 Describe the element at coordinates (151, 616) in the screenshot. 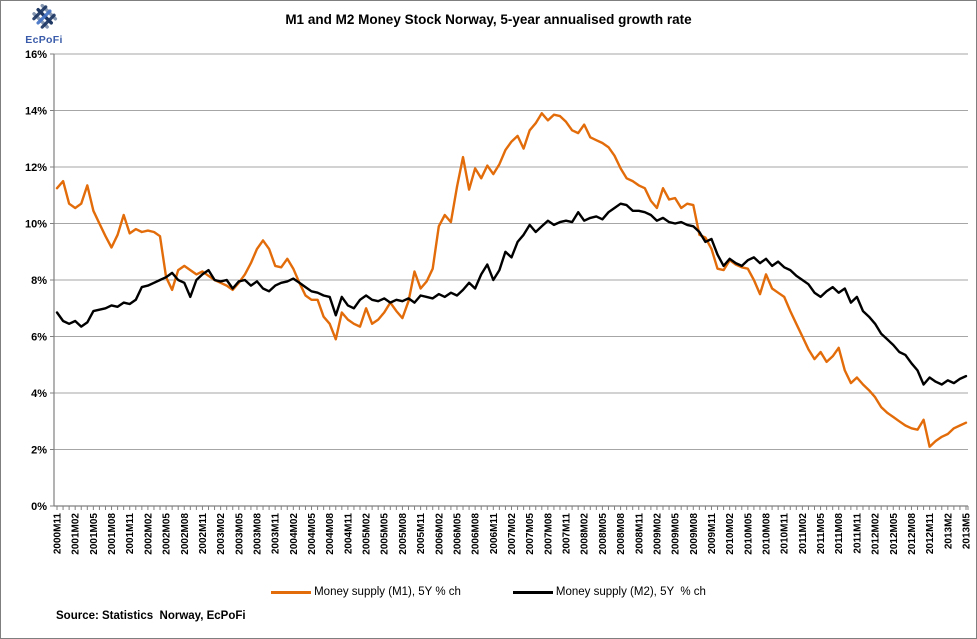

I see `source-note: Source: Statistics Norway, EcPoFi` at that location.